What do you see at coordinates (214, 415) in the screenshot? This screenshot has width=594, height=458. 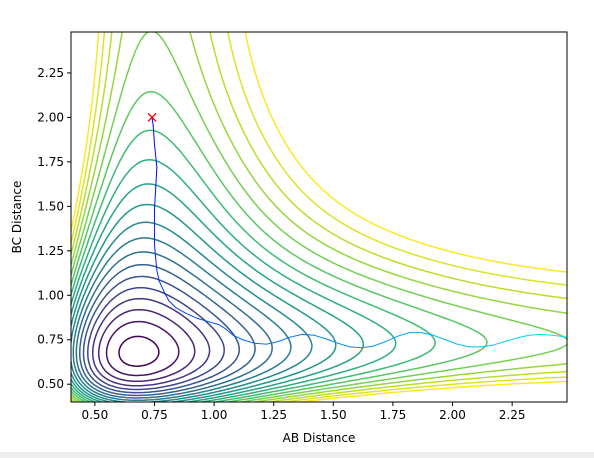 I see `x-tick-label: 1.00` at bounding box center [214, 415].